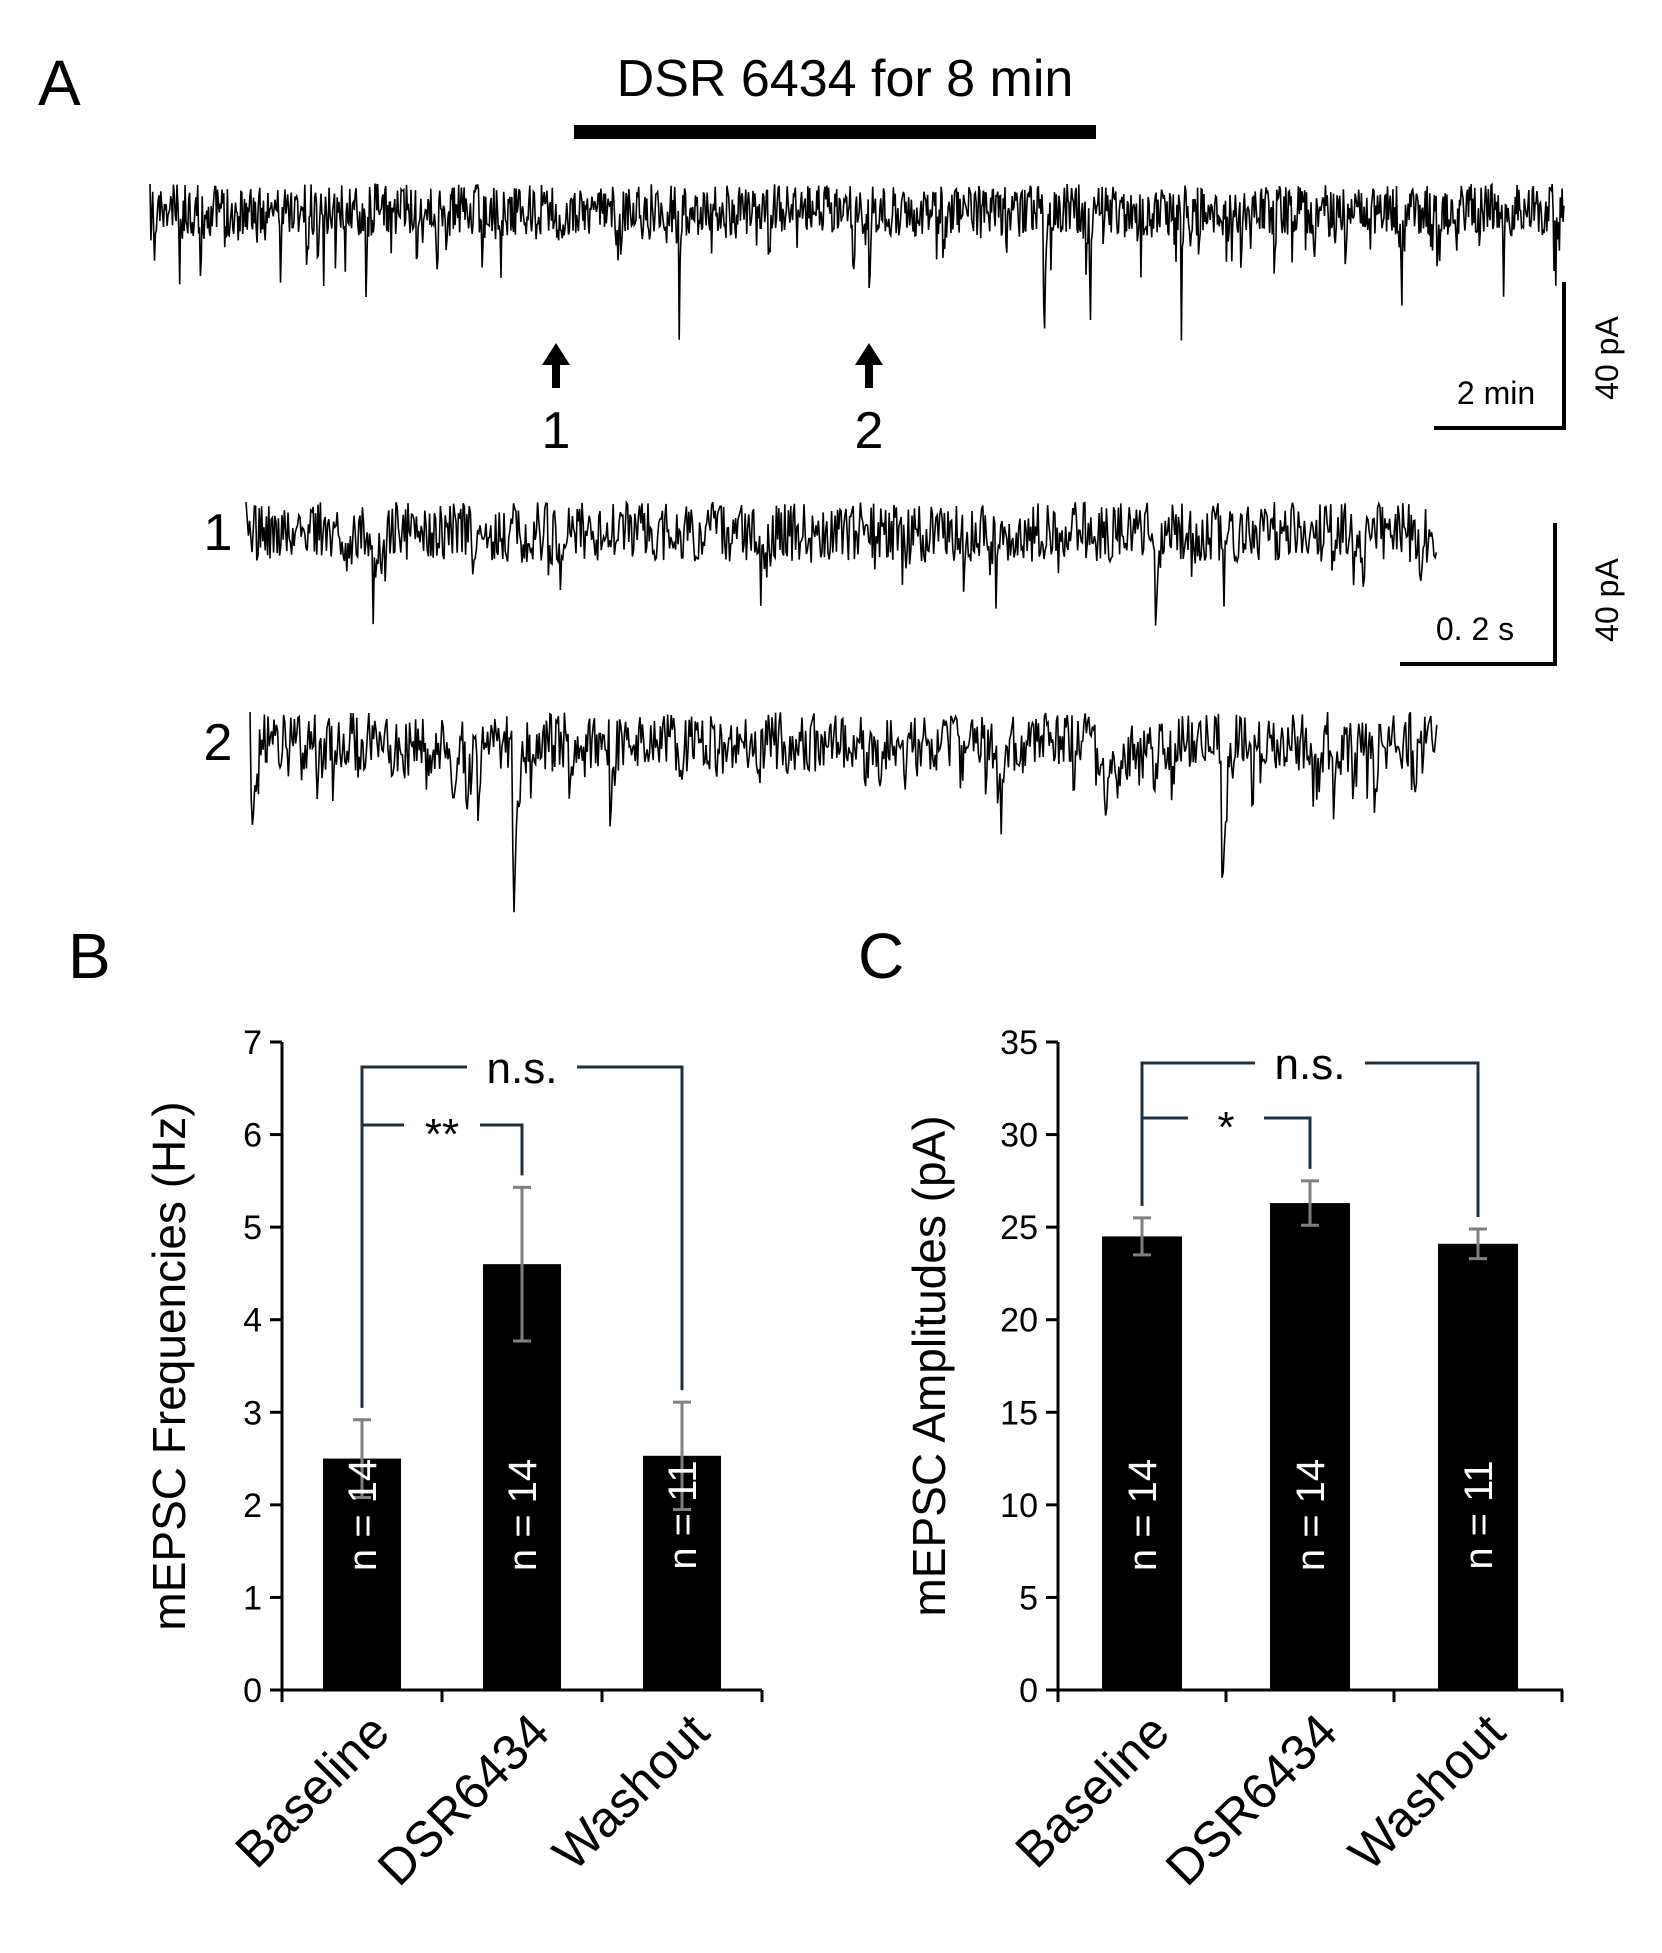  Describe the element at coordinates (1019, 1228) in the screenshot. I see `y-tick-label: 25` at that location.